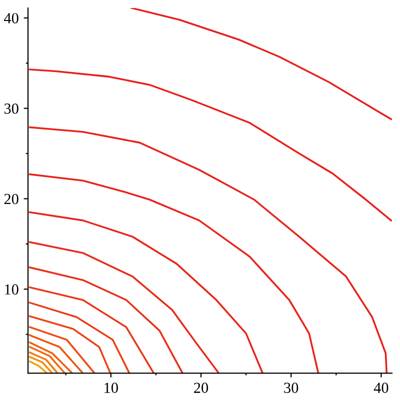  Describe the element at coordinates (11, 199) in the screenshot. I see `y-tick-label: 20` at that location.